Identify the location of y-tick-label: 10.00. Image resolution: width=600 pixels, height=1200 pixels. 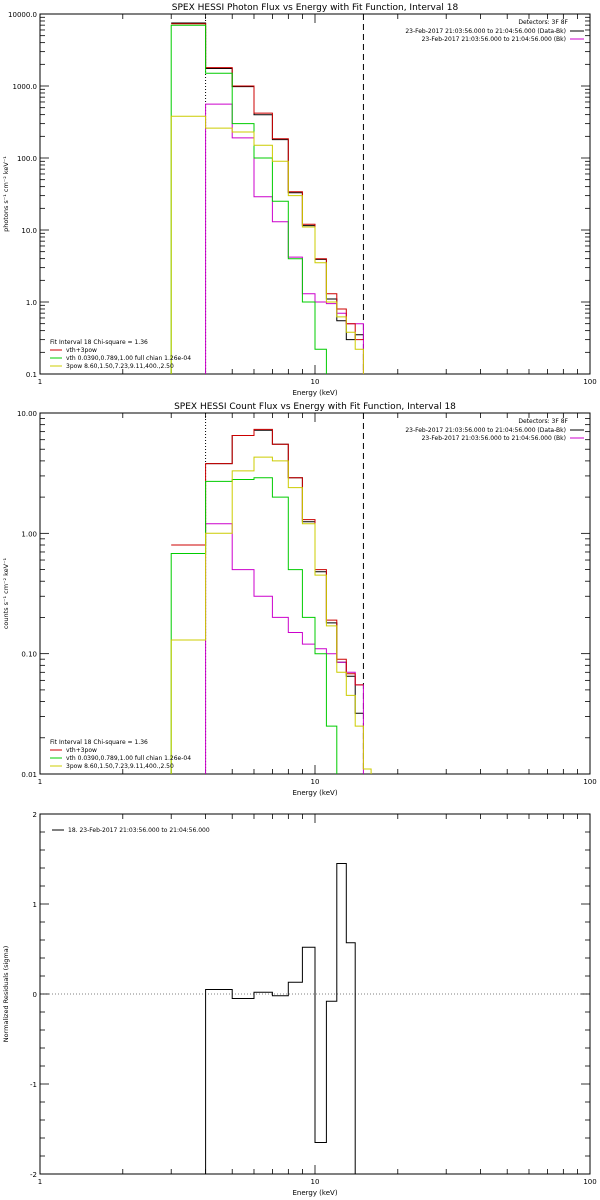
(27, 414).